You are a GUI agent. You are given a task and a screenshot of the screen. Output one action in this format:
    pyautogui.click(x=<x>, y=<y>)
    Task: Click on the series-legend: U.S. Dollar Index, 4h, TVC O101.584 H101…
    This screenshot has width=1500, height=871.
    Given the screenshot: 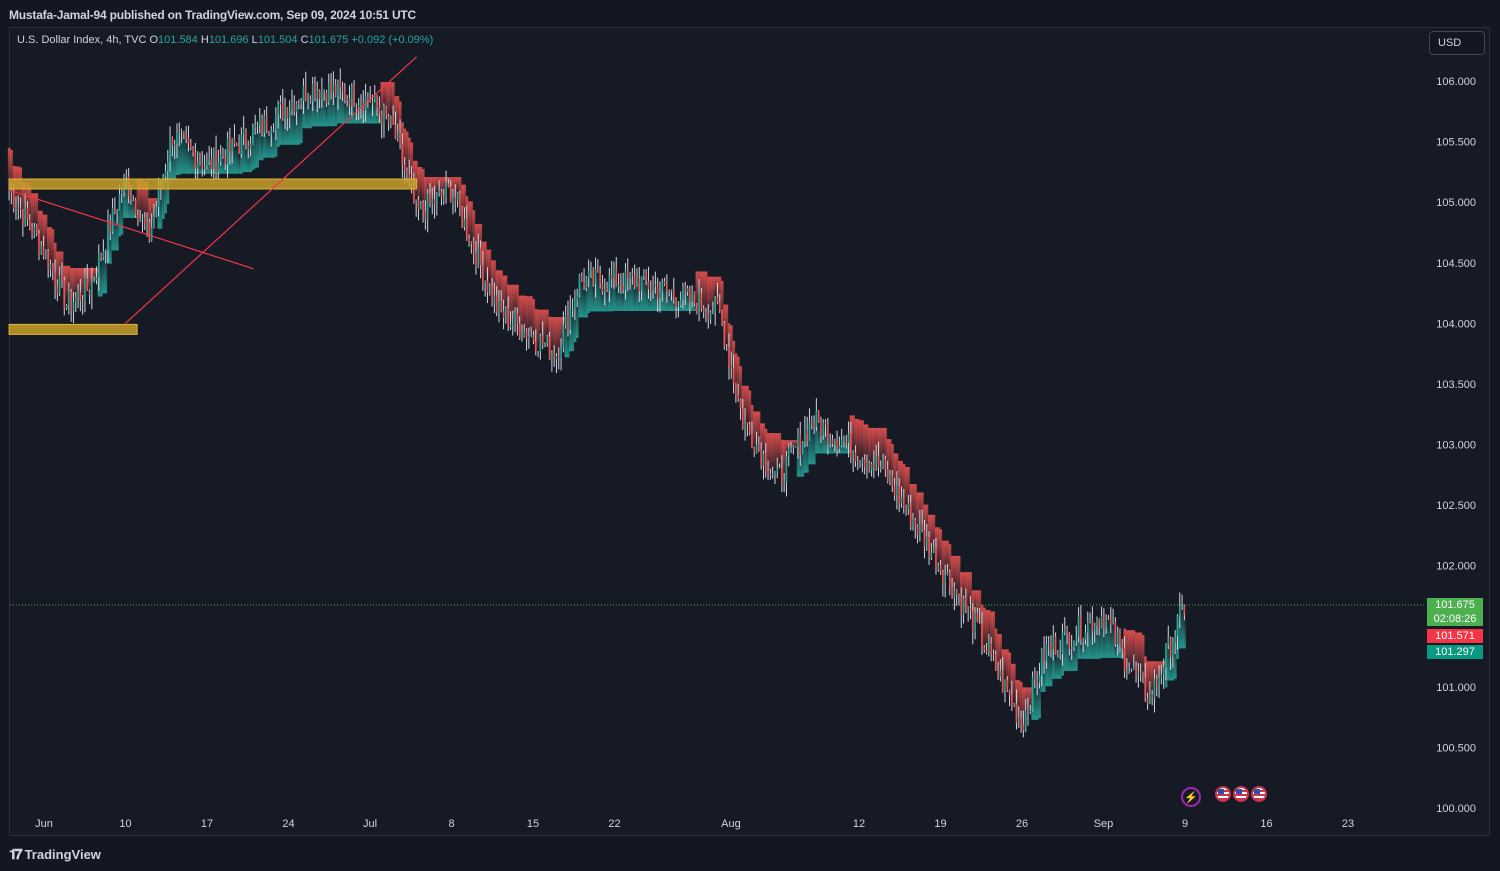 What is the action you would take?
    pyautogui.click(x=225, y=40)
    